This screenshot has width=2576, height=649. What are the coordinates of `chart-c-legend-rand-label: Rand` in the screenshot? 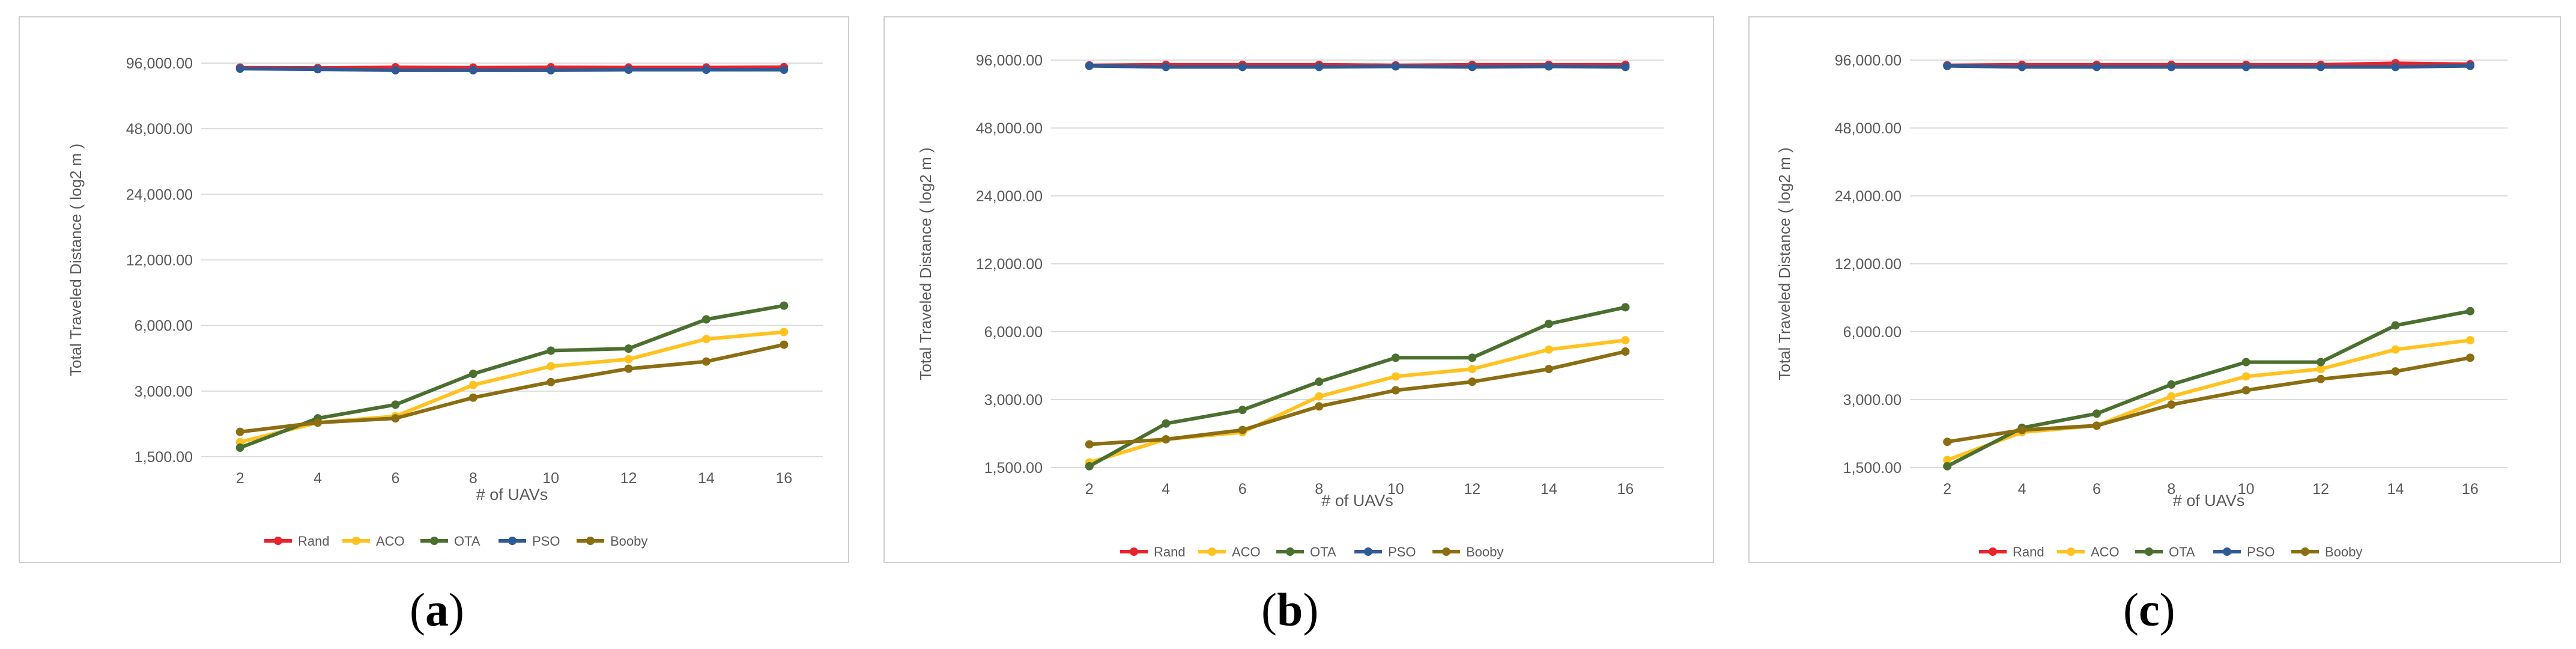 It's located at (2028, 552).